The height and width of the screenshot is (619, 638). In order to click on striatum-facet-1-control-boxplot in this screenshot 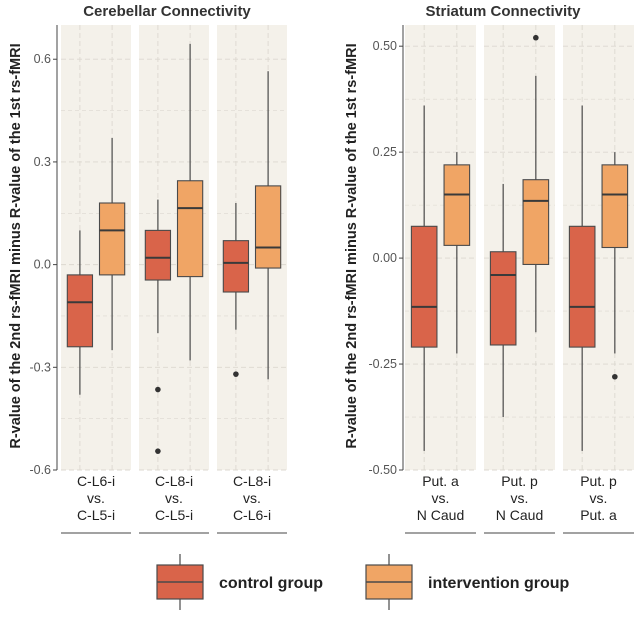, I will do `click(424, 278)`.